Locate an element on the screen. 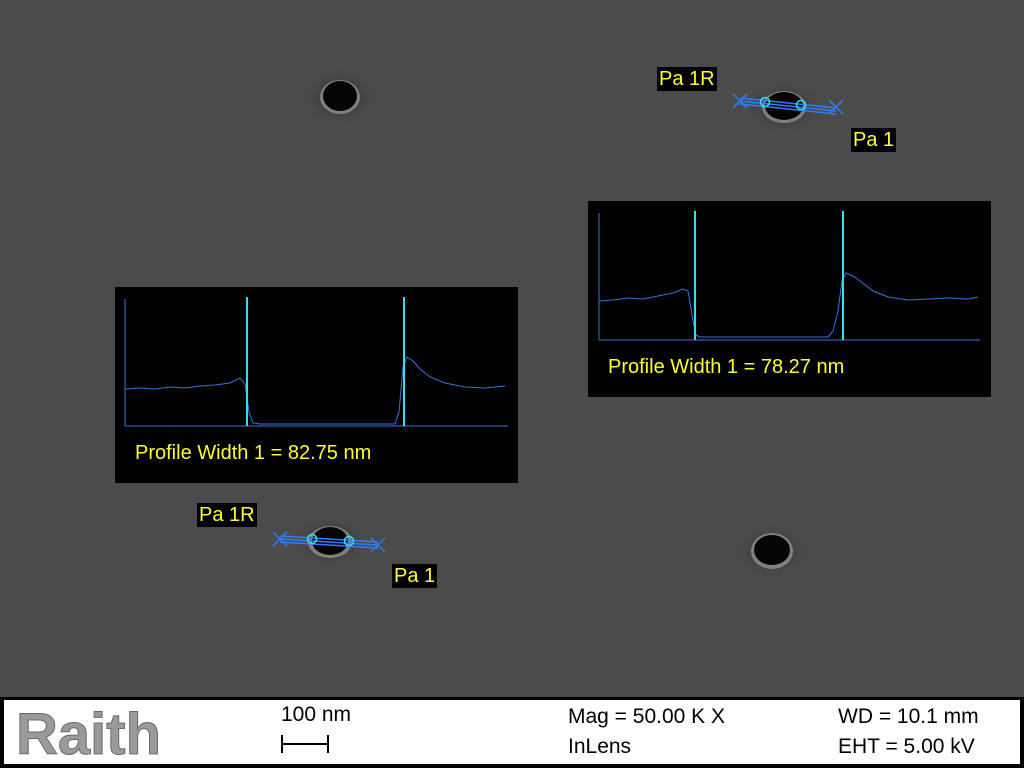  profile-panel: Profile Width 1 = 78.27 nm is located at coordinates (789, 299).